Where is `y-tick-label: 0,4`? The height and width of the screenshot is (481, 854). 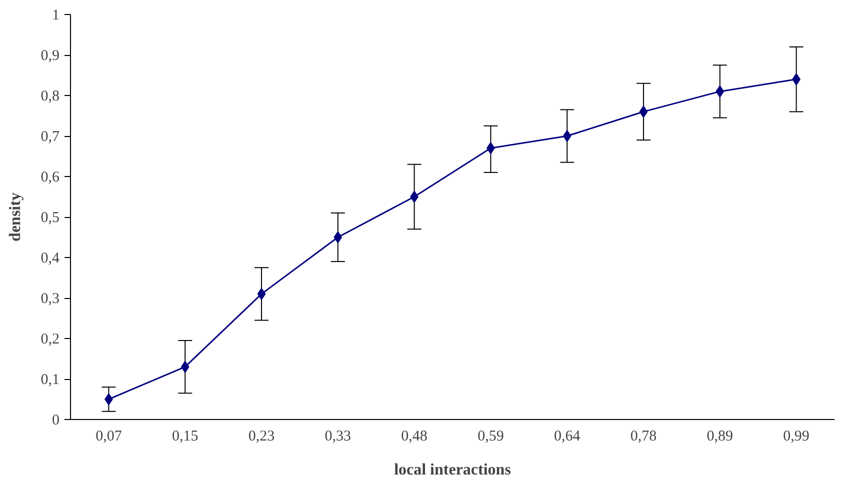
y-tick-label: 0,4 is located at coordinates (50, 258).